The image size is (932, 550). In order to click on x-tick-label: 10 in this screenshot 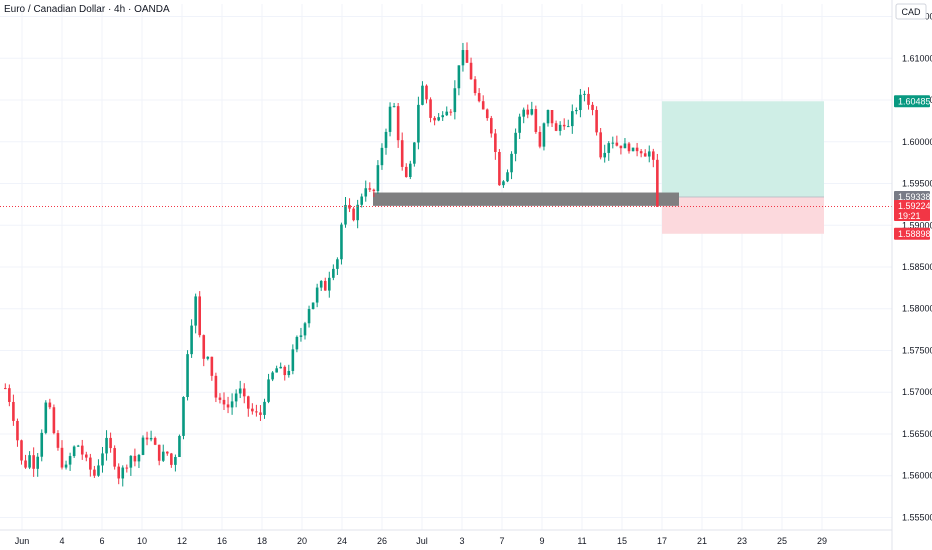, I will do `click(142, 541)`.